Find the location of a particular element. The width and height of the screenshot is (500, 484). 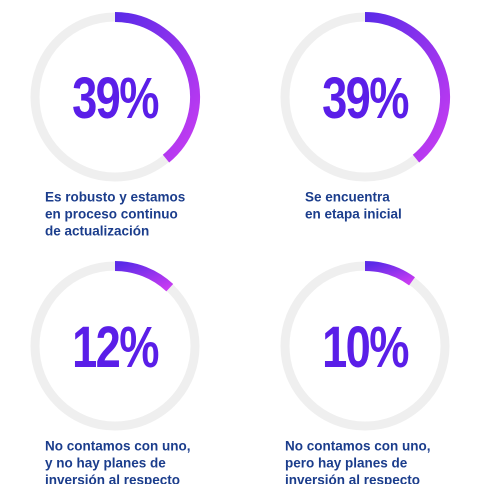

caption-line: en etapa inicial is located at coordinates (353, 214).